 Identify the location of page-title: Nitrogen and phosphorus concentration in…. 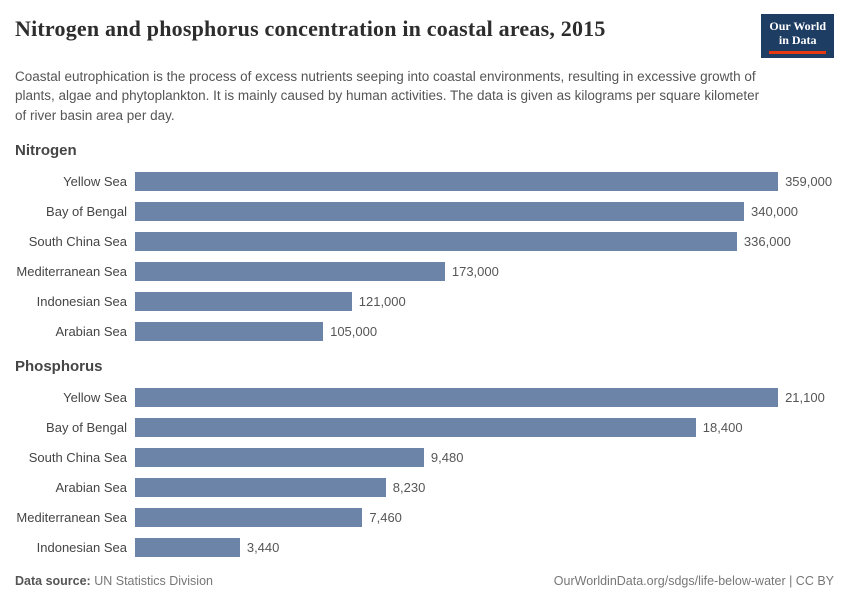
(310, 28).